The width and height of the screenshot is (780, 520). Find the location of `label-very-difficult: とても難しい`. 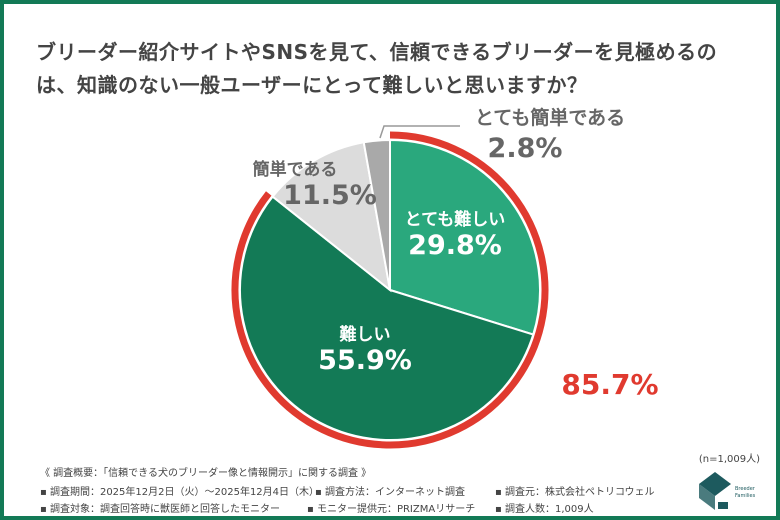

label-very-difficult: とても難しい is located at coordinates (455, 220).